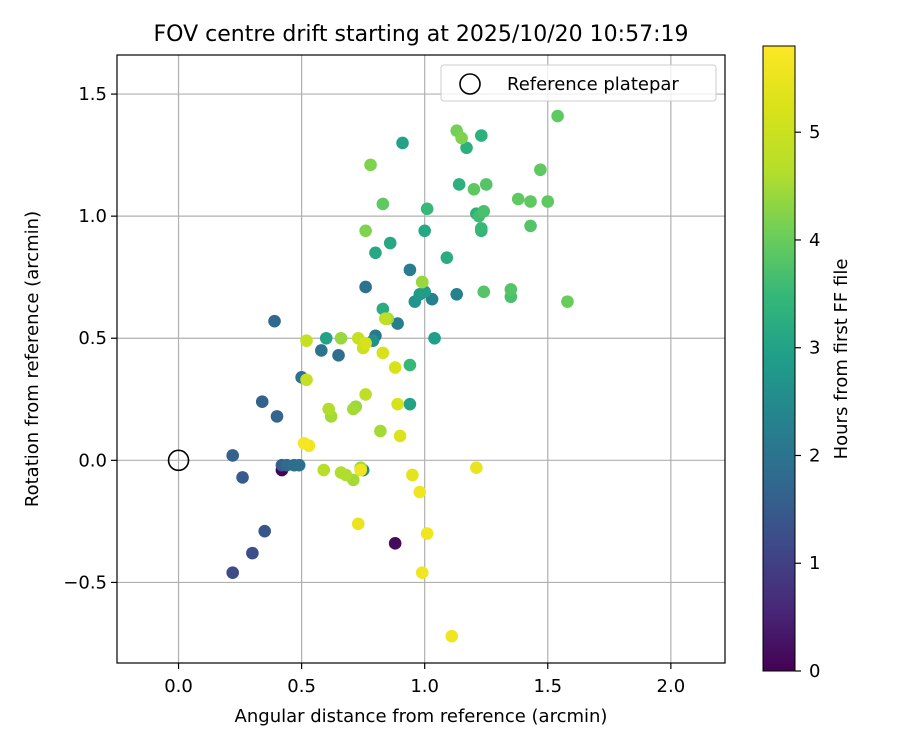  Describe the element at coordinates (92, 94) in the screenshot. I see `y-tick-label: 1.5` at that location.